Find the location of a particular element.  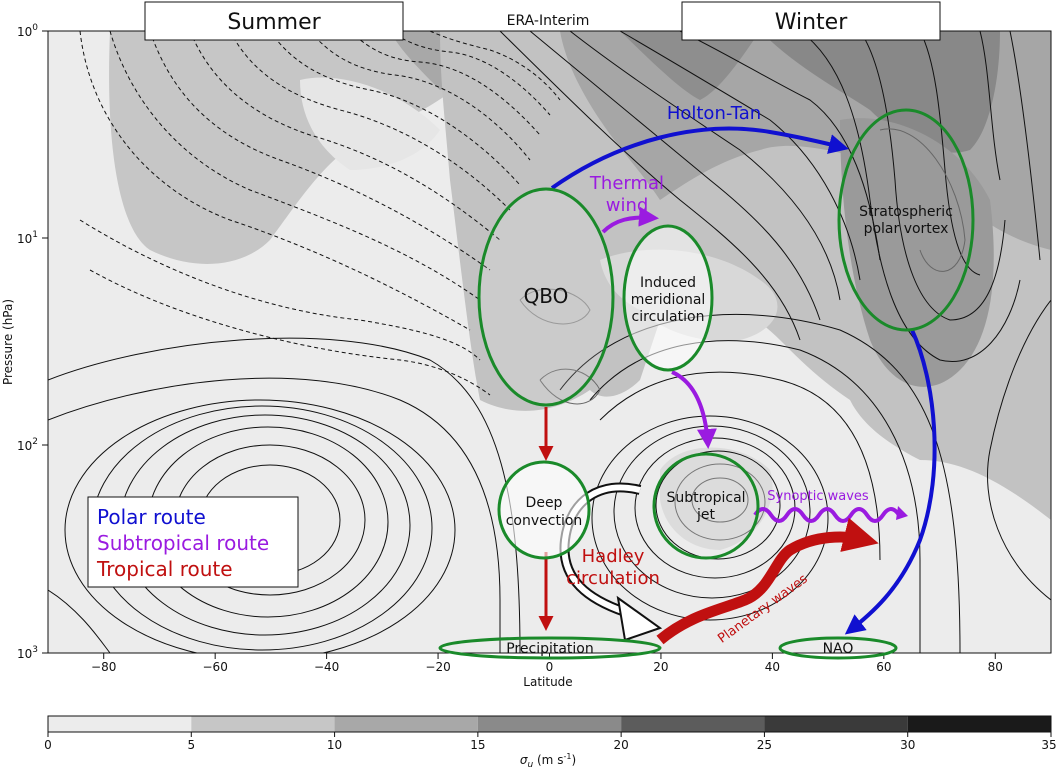

polar-vortex-label: Stratospheric polar vortex is located at coordinates (906, 220).